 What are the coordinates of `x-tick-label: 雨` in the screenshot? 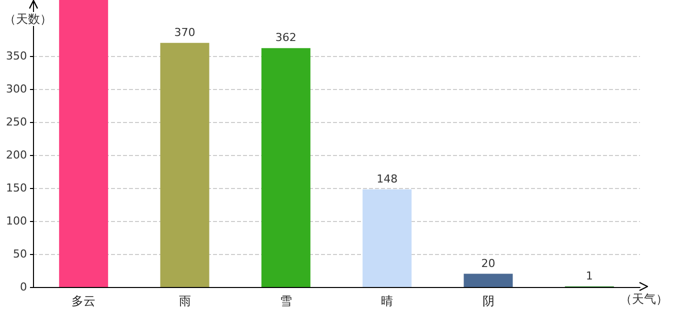 It's located at (184, 301).